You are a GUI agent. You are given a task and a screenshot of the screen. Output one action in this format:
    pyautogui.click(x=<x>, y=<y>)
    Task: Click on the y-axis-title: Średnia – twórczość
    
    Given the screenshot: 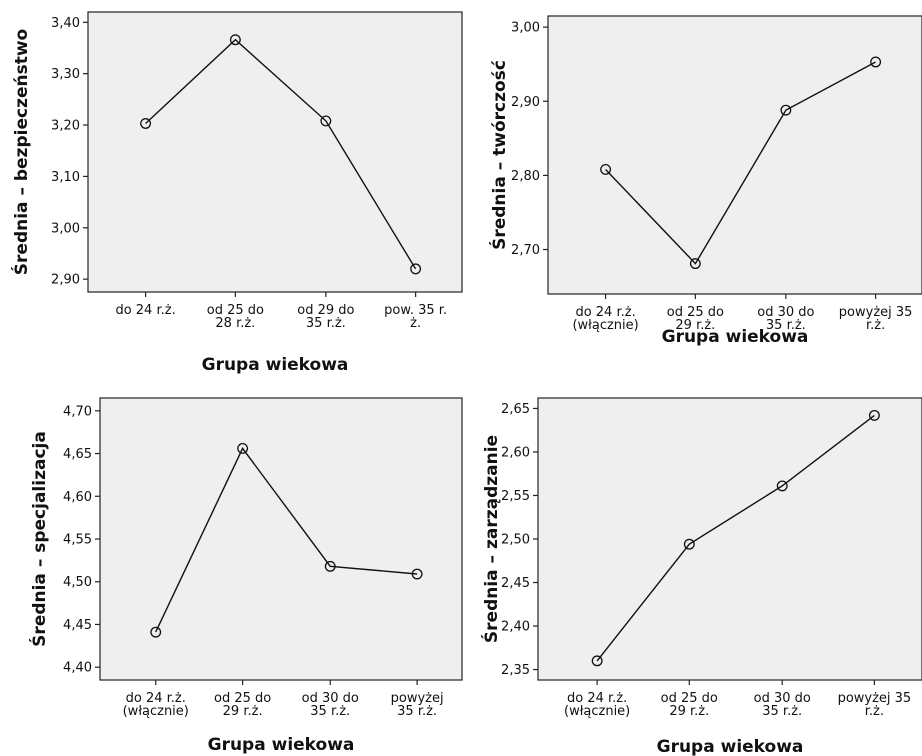 What is the action you would take?
    pyautogui.click(x=499, y=155)
    